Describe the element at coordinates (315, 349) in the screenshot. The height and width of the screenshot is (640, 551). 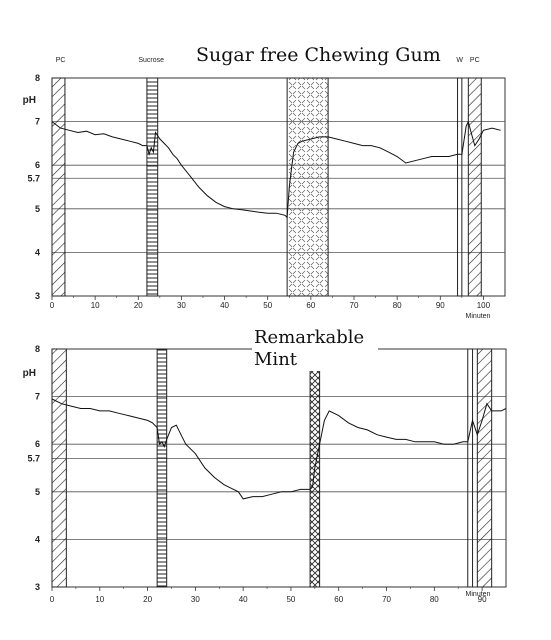
I see `chart-title-remarkable-mint: Remarkable Mint` at that location.